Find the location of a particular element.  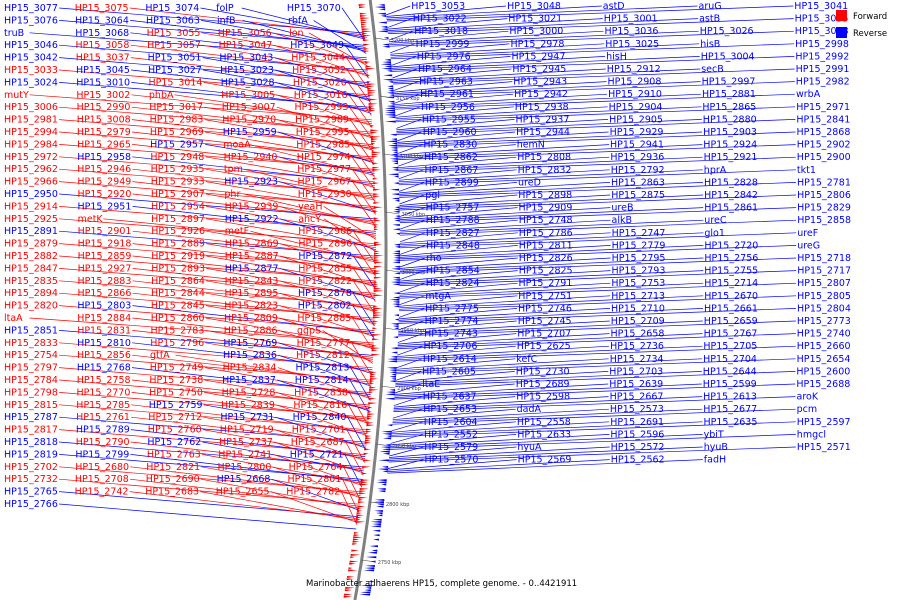

gene-label: fadH is located at coordinates (715, 460).